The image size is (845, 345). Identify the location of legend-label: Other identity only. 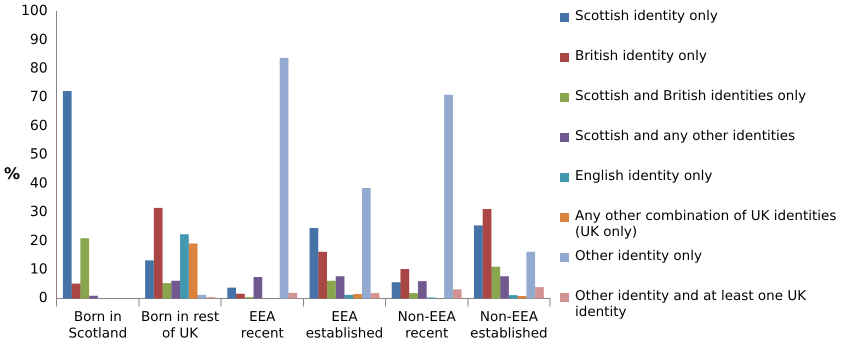
(638, 256).